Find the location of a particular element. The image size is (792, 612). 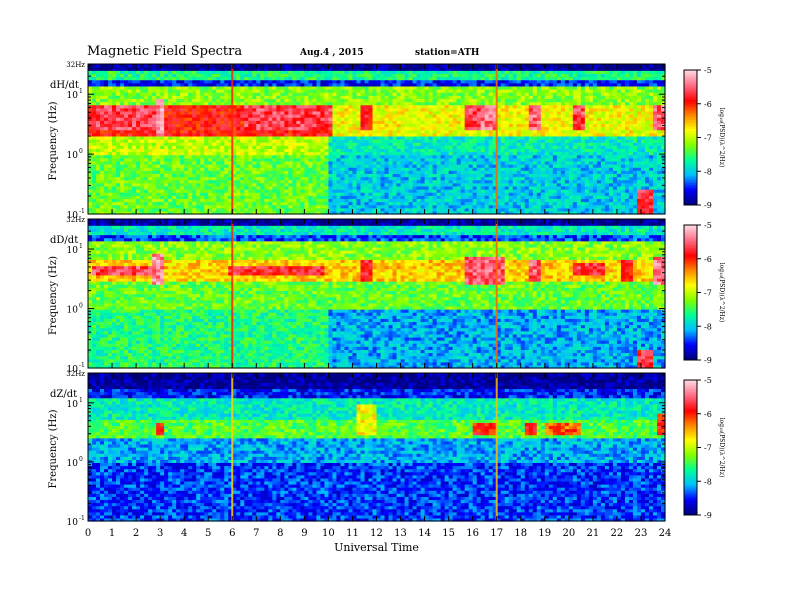

x-tick-label: 9 is located at coordinates (304, 533).